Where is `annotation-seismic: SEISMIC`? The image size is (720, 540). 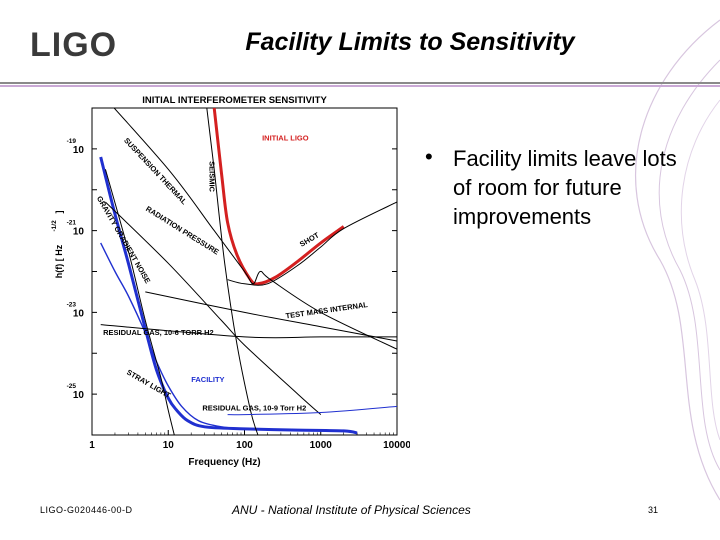
annotation-seismic: SEISMIC is located at coordinates (212, 176).